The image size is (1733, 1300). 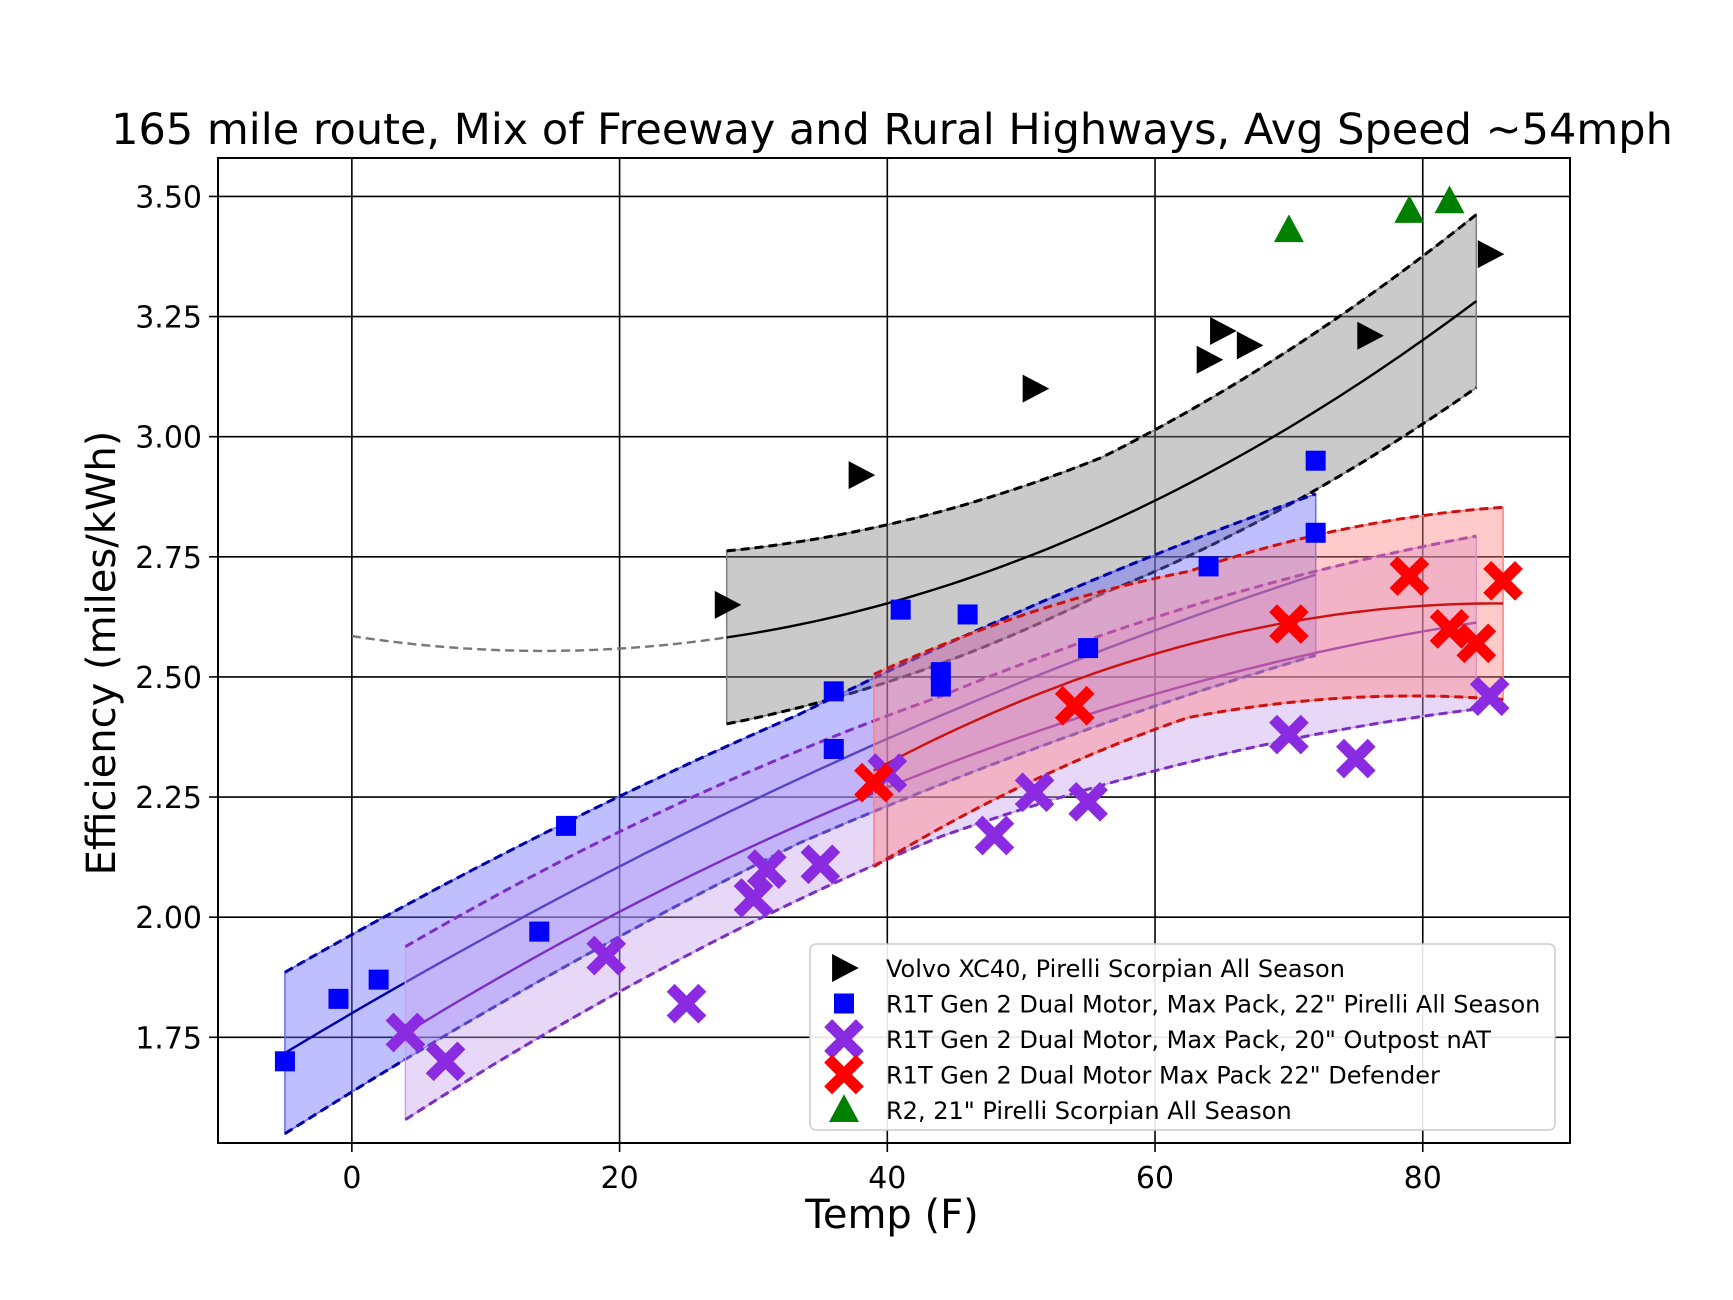 I want to click on y-tick-label: 2.00, so click(x=168, y=918).